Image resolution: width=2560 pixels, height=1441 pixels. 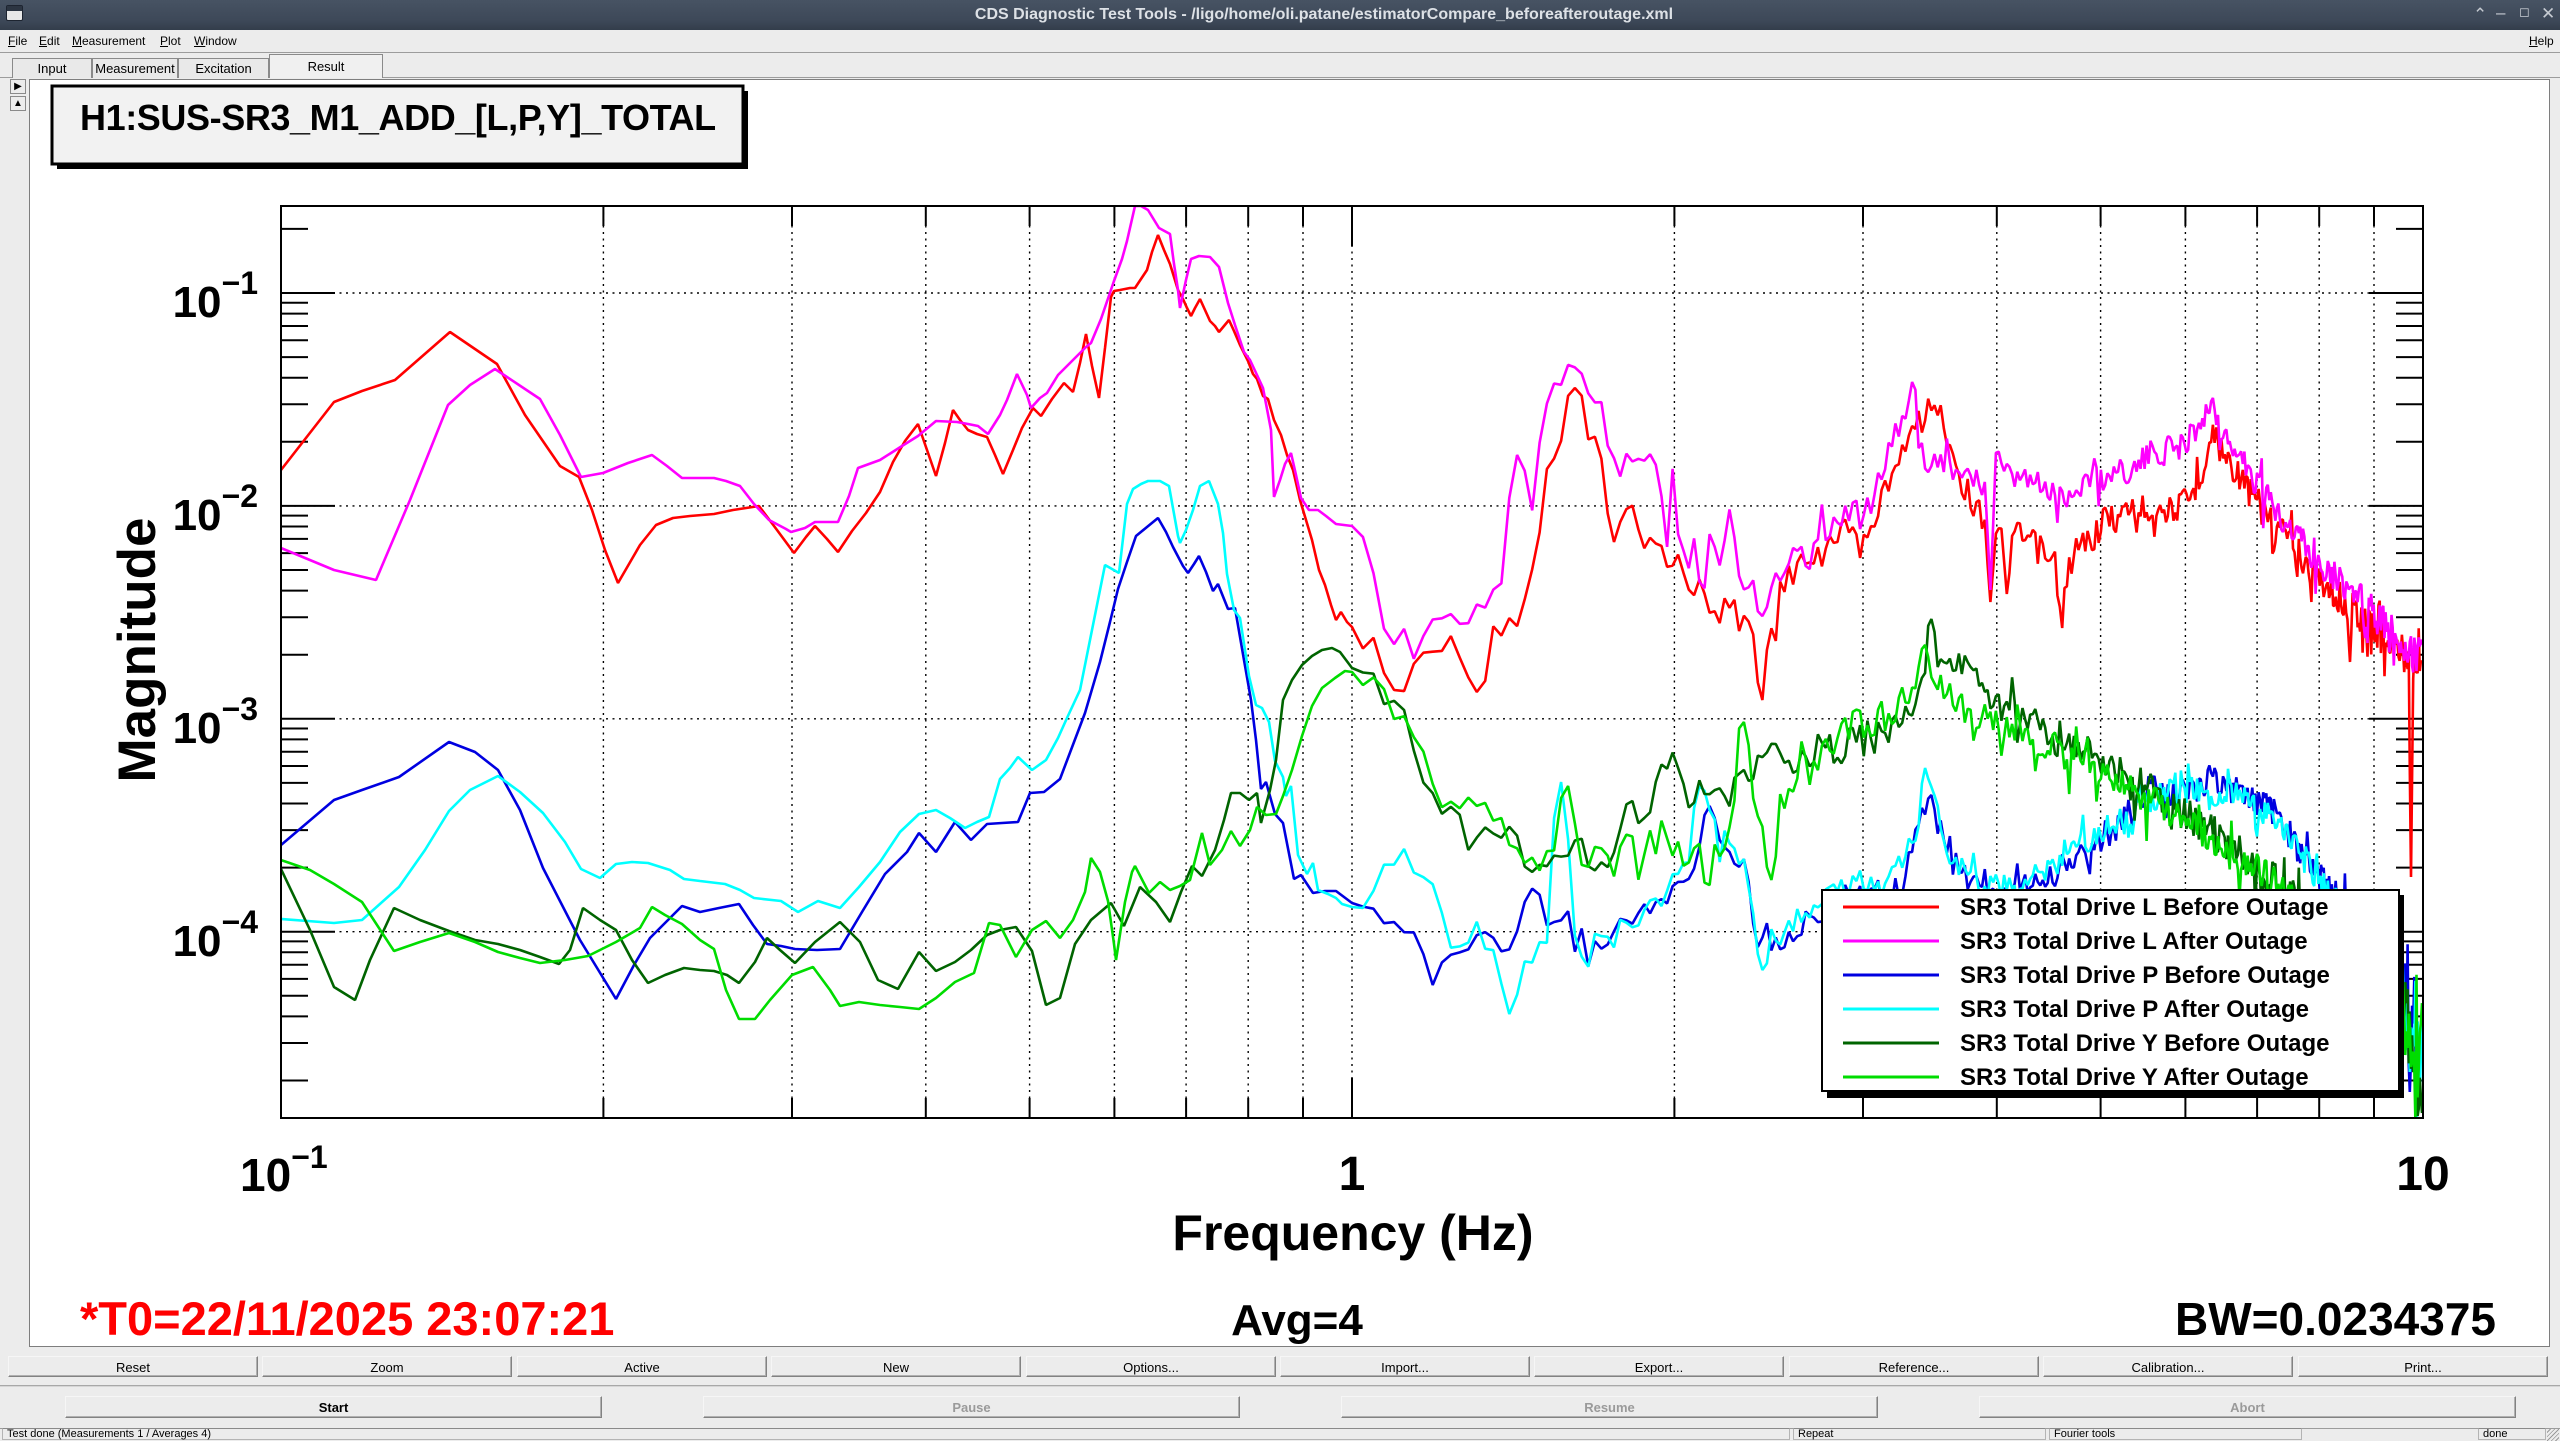 I want to click on svg-text:SR3 Total Drive Y Before Outag: SR3 Total Drive Y Before Outage, so click(x=2144, y=1043).